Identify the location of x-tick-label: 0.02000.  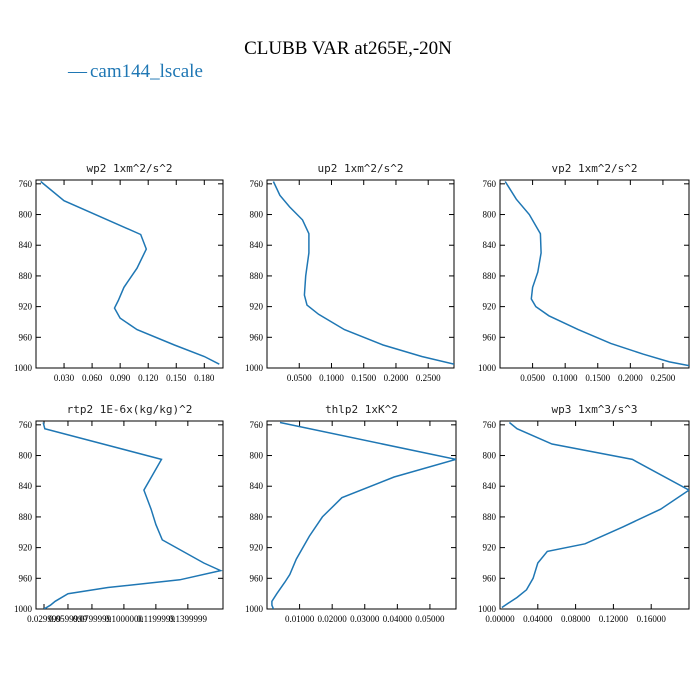
(333, 619).